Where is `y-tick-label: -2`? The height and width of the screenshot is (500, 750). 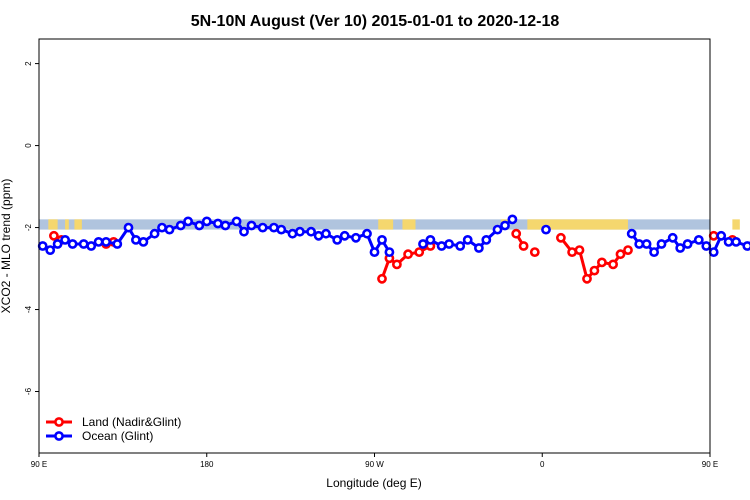
y-tick-label: -2 is located at coordinates (28, 227).